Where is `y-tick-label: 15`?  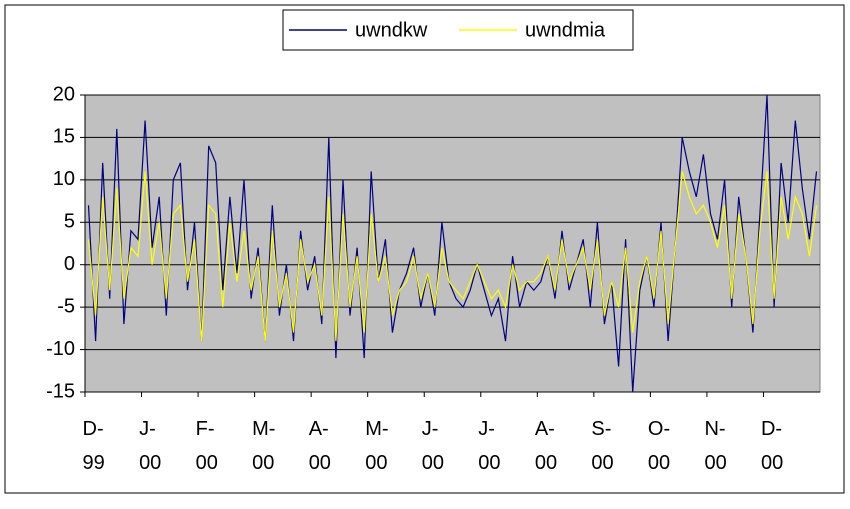
y-tick-label: 15 is located at coordinates (64, 137).